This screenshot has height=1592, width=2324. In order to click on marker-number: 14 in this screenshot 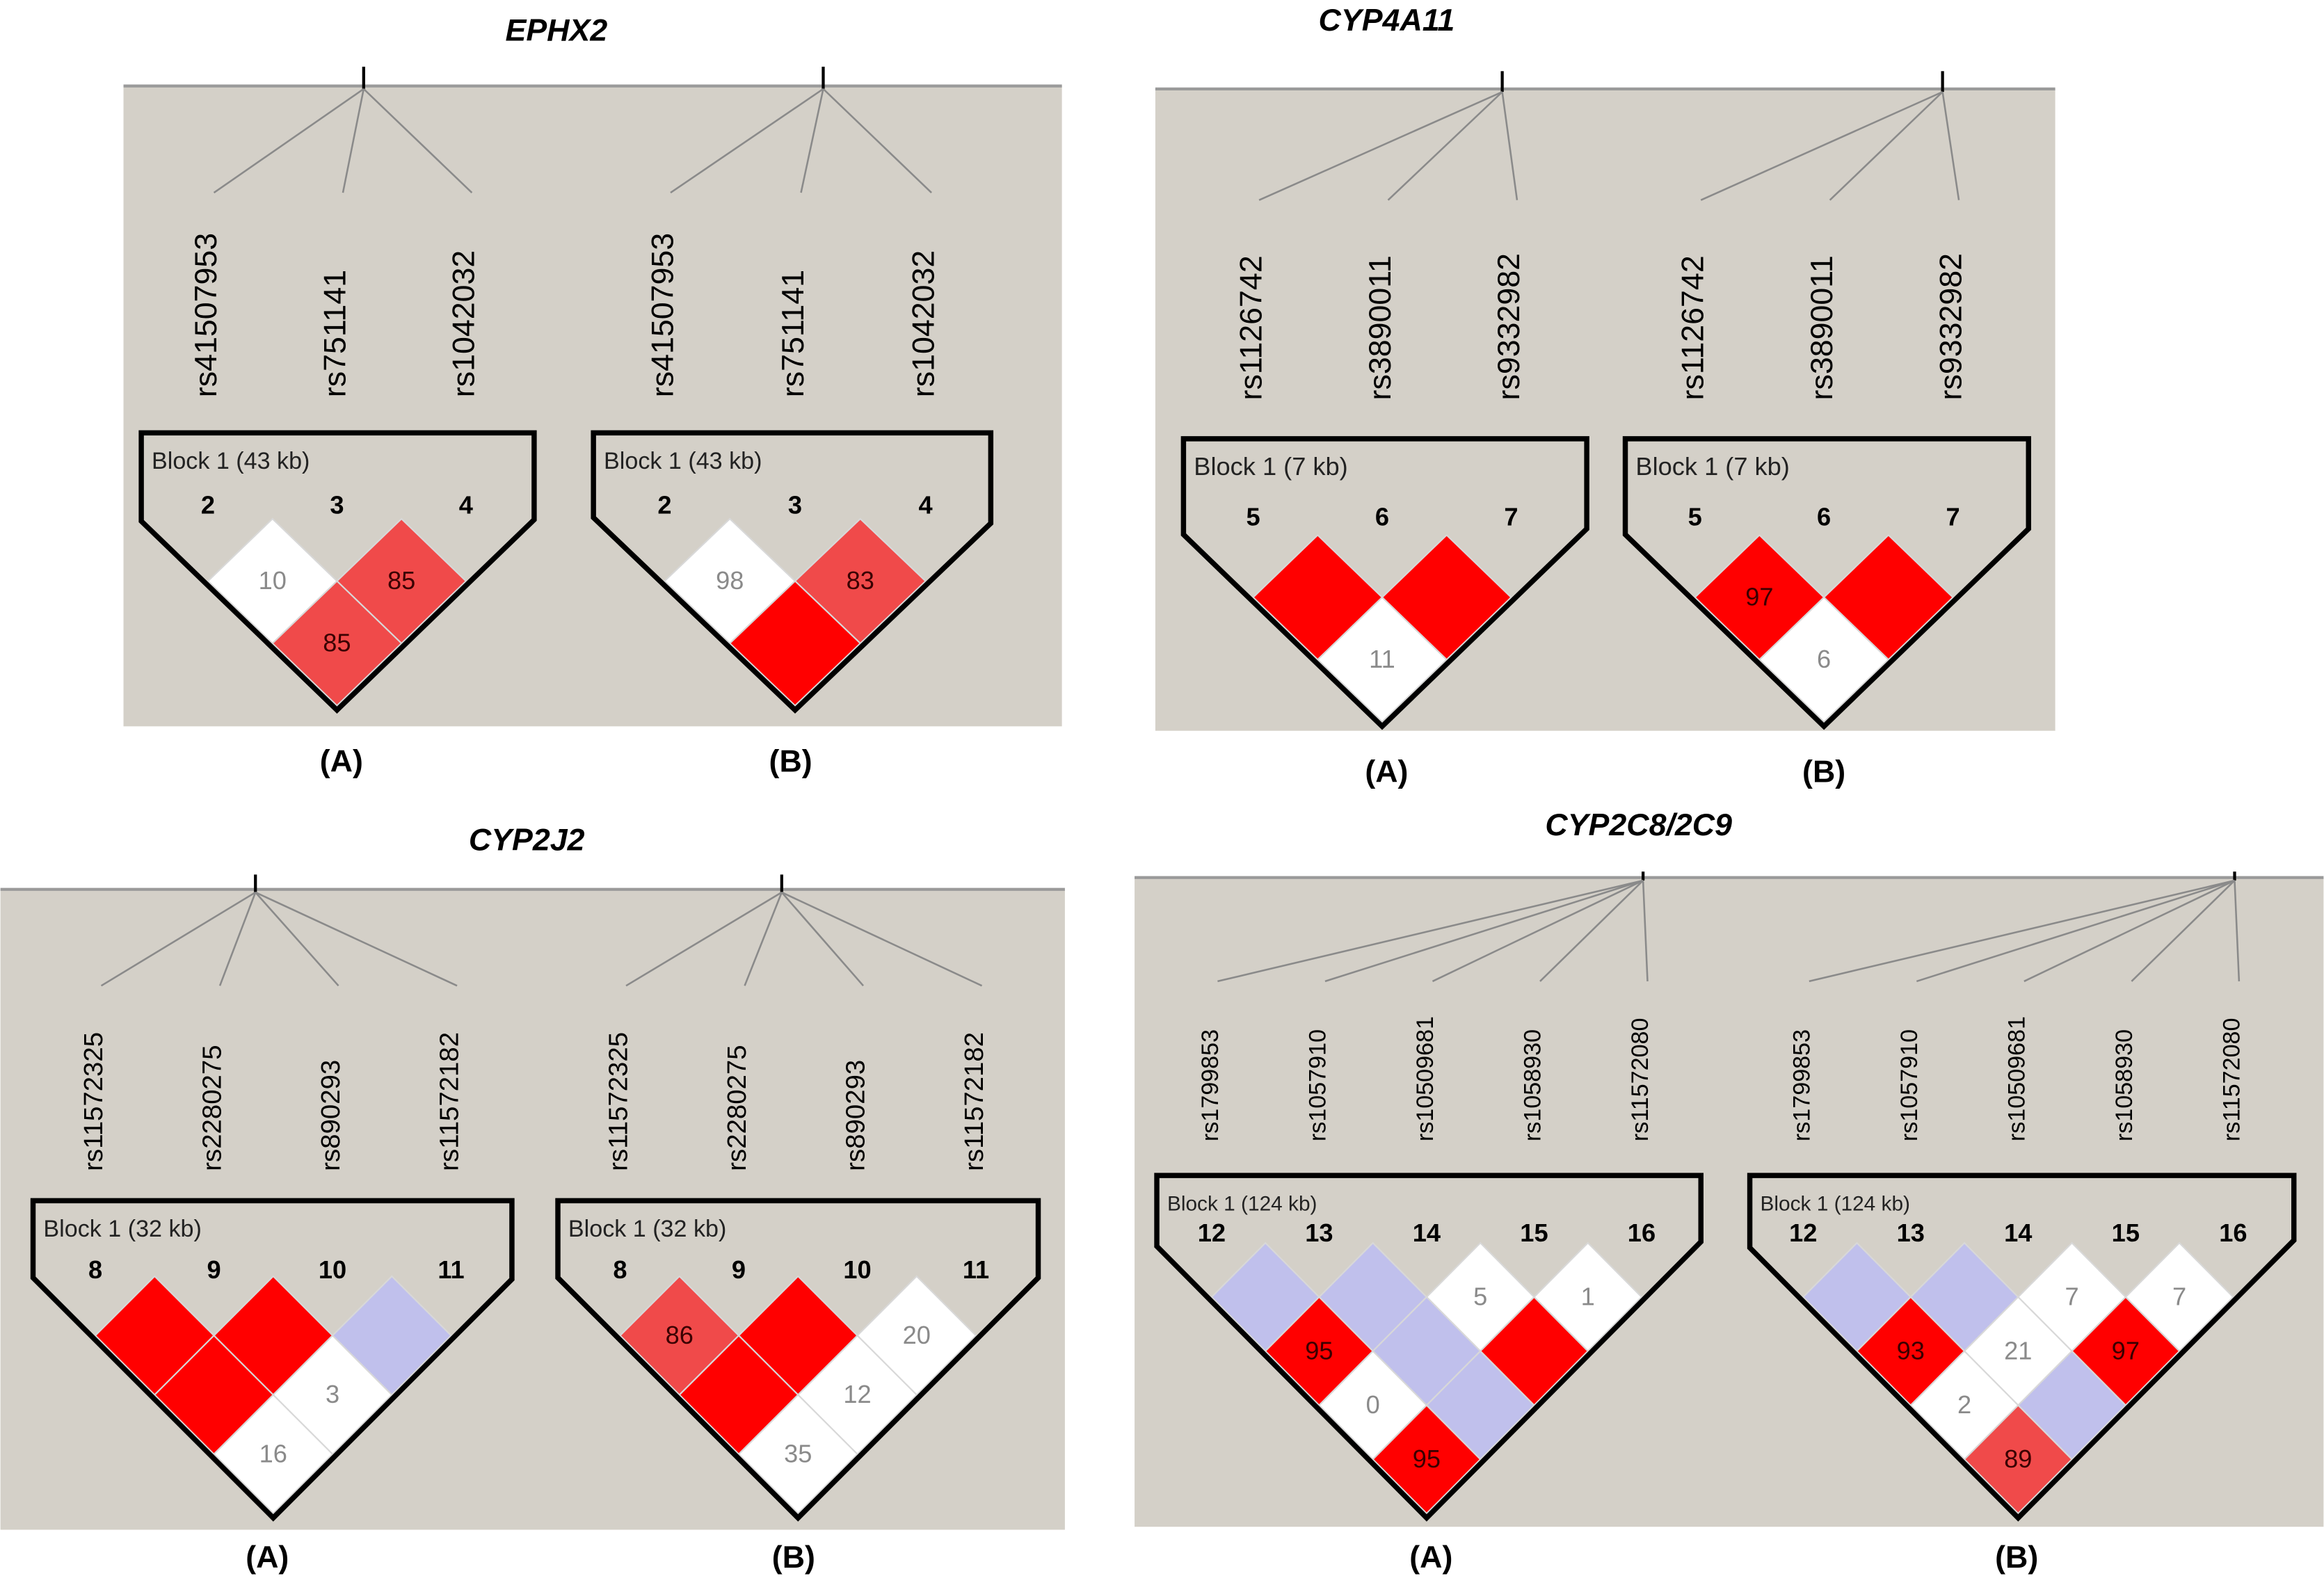, I will do `click(2018, 1233)`.